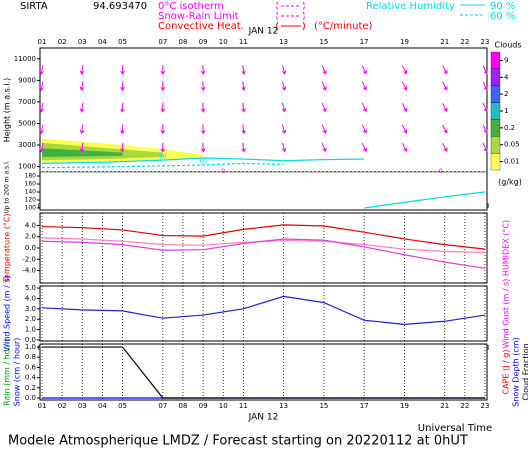 The height and width of the screenshot is (450, 528). What do you see at coordinates (509, 128) in the screenshot?
I see `colorbar-label: 0.2` at bounding box center [509, 128].